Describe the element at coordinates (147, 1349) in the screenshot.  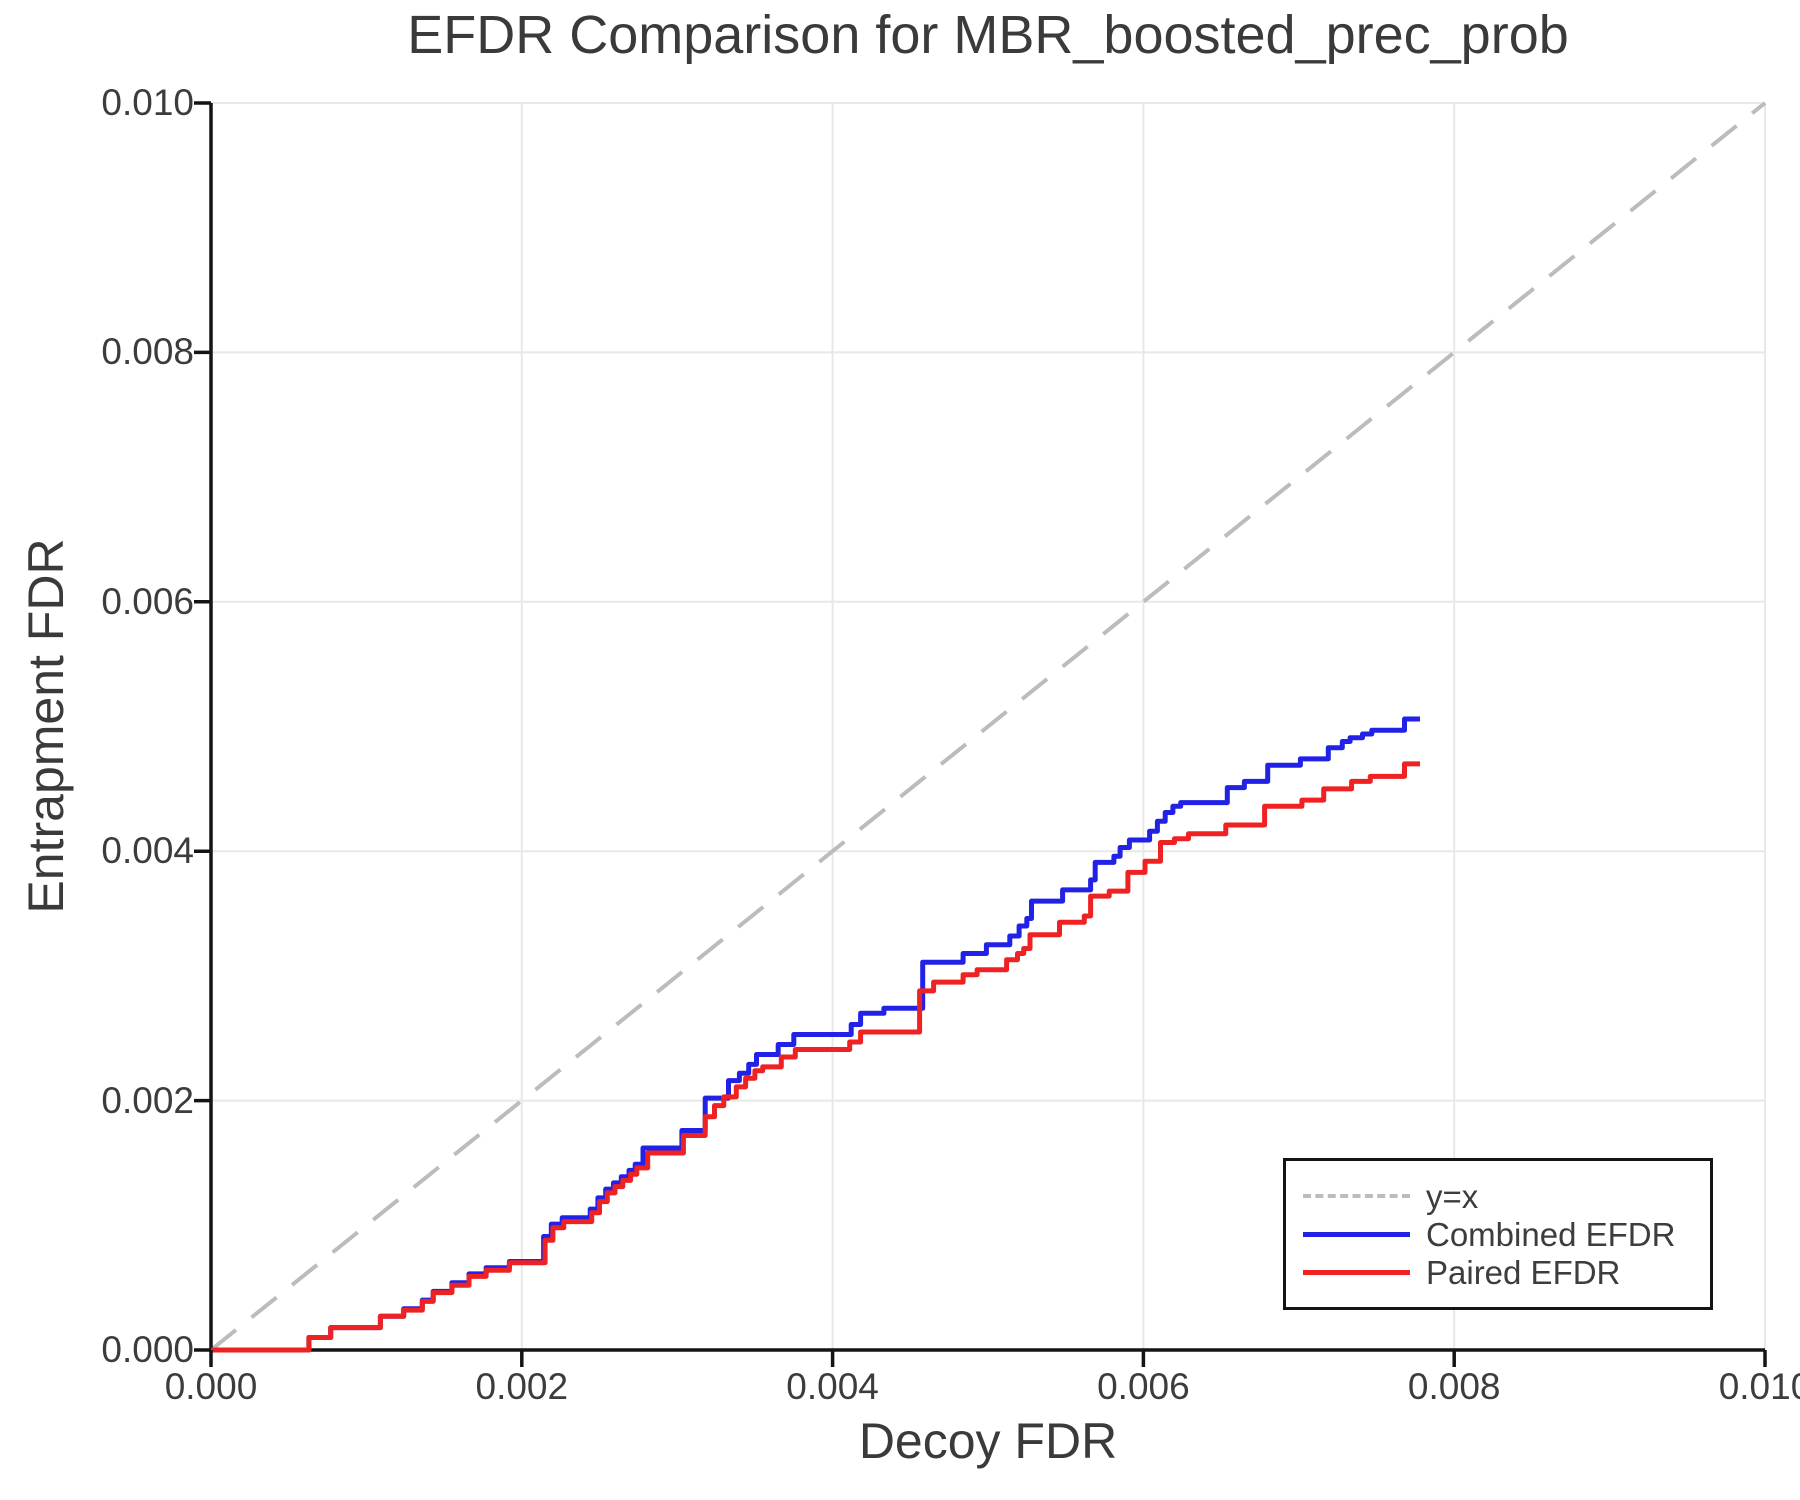
I see `y-tick-label: 0.000` at that location.